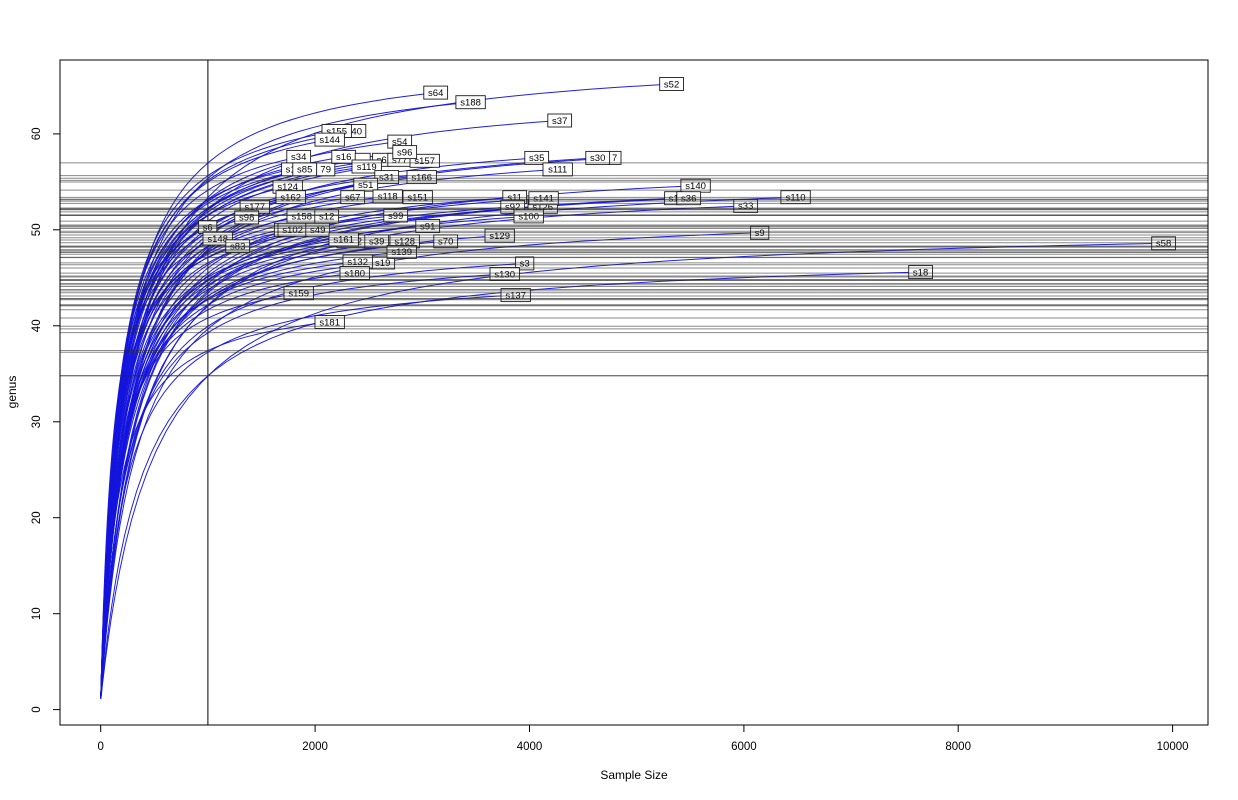 This screenshot has height=800, width=1238. I want to click on sample-label-s157: s157, so click(424, 160).